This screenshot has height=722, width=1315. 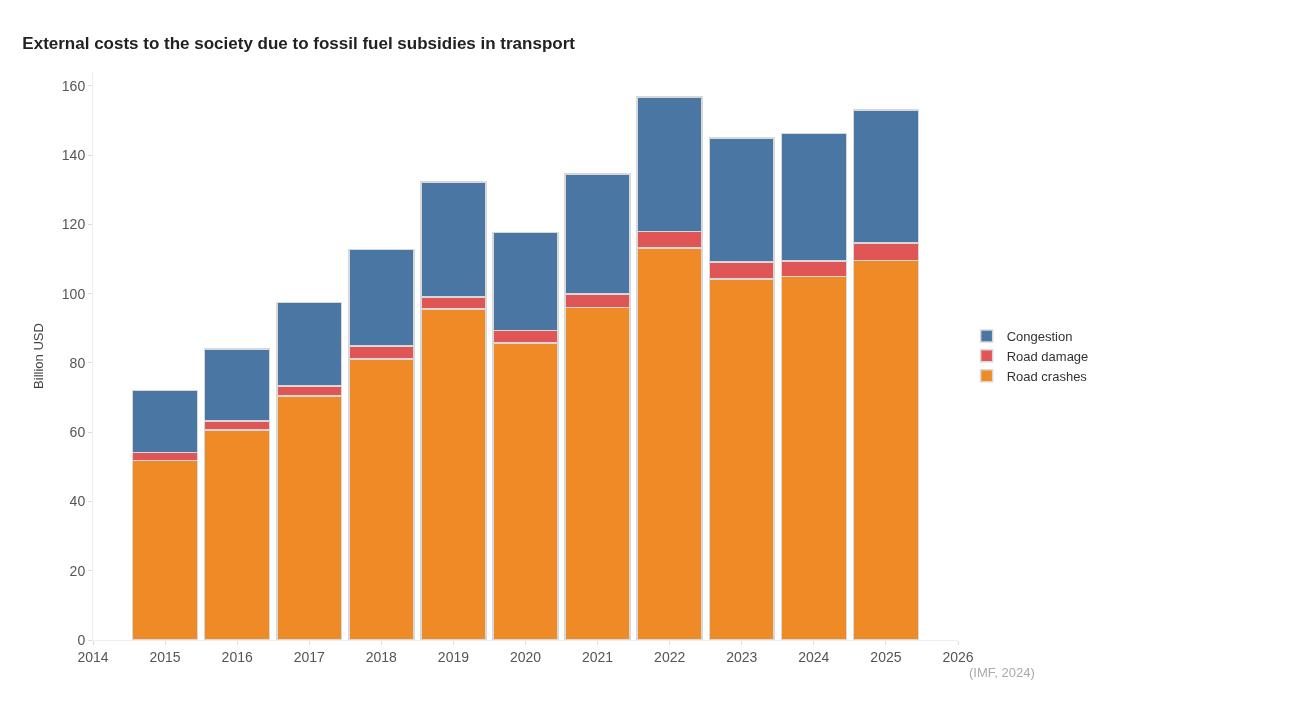 I want to click on y-tick-label: 20, so click(x=77, y=570).